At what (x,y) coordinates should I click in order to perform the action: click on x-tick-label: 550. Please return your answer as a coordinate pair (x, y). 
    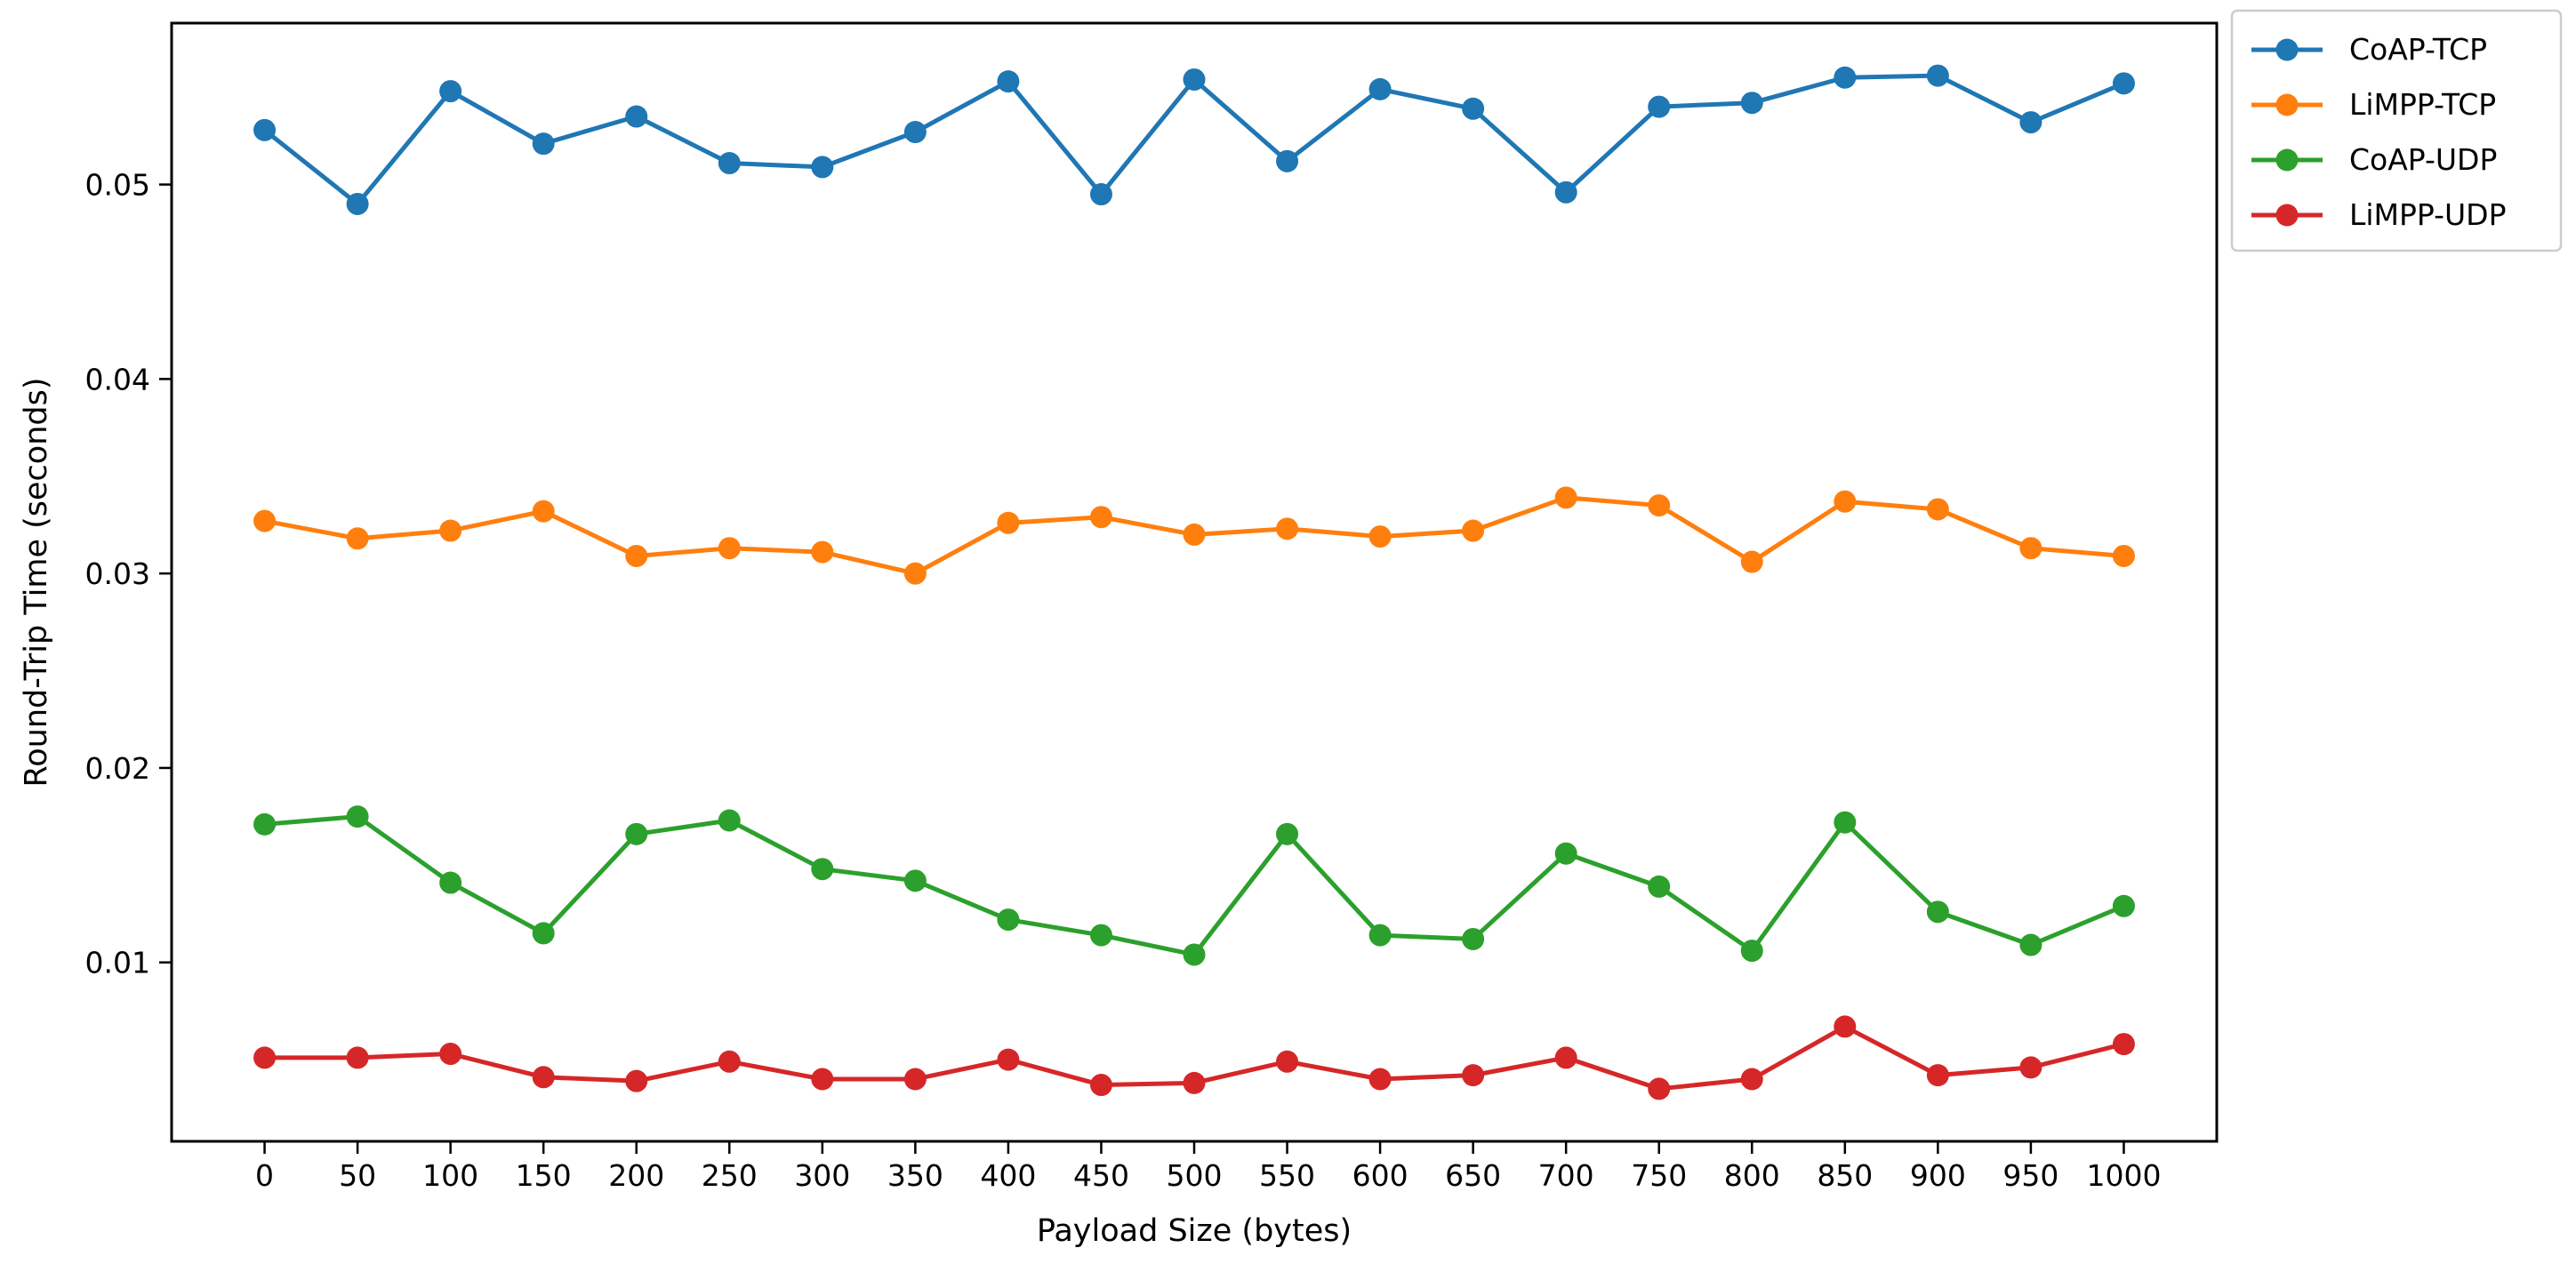
    Looking at the image, I should click on (1287, 1175).